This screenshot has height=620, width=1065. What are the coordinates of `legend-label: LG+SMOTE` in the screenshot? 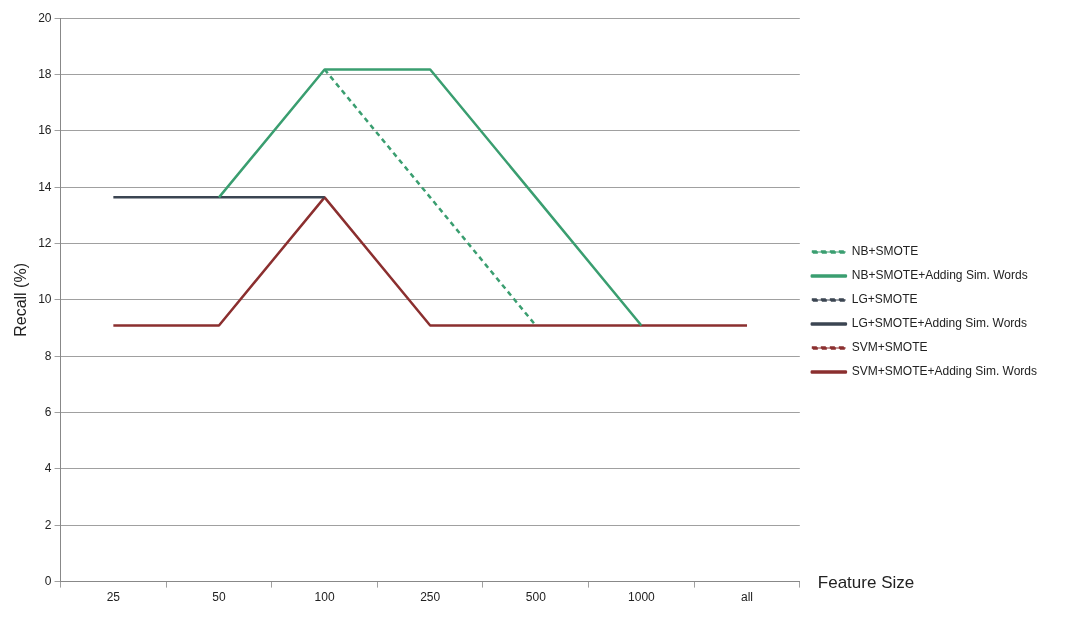 It's located at (884, 299).